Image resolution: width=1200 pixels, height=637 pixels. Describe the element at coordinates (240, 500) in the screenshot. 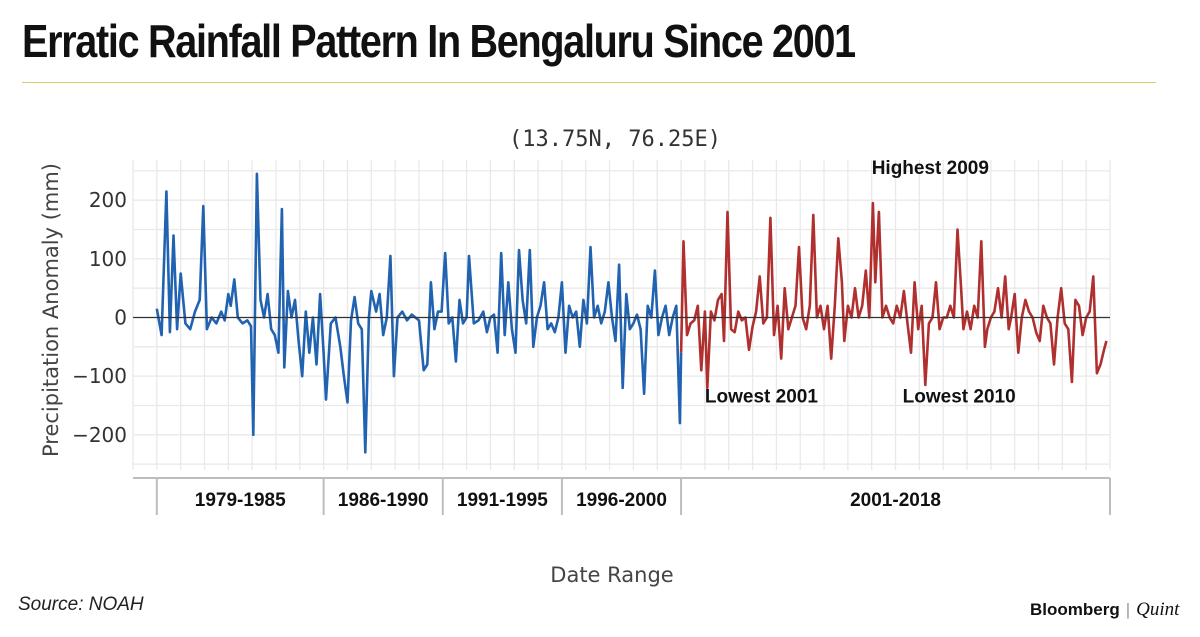

I see `range-label: 1979-1985` at that location.